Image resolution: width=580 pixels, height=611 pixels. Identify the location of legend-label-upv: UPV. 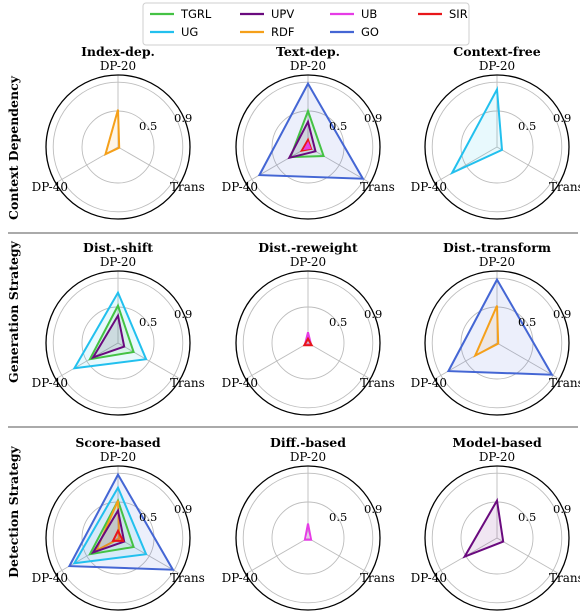
(282, 14).